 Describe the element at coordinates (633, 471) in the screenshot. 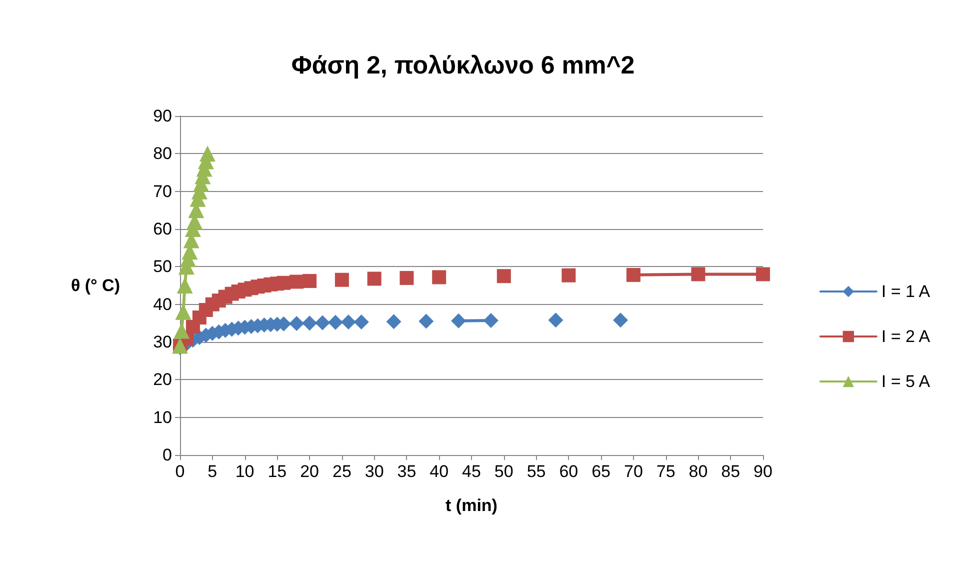

I see `x-tick-label: 70` at that location.